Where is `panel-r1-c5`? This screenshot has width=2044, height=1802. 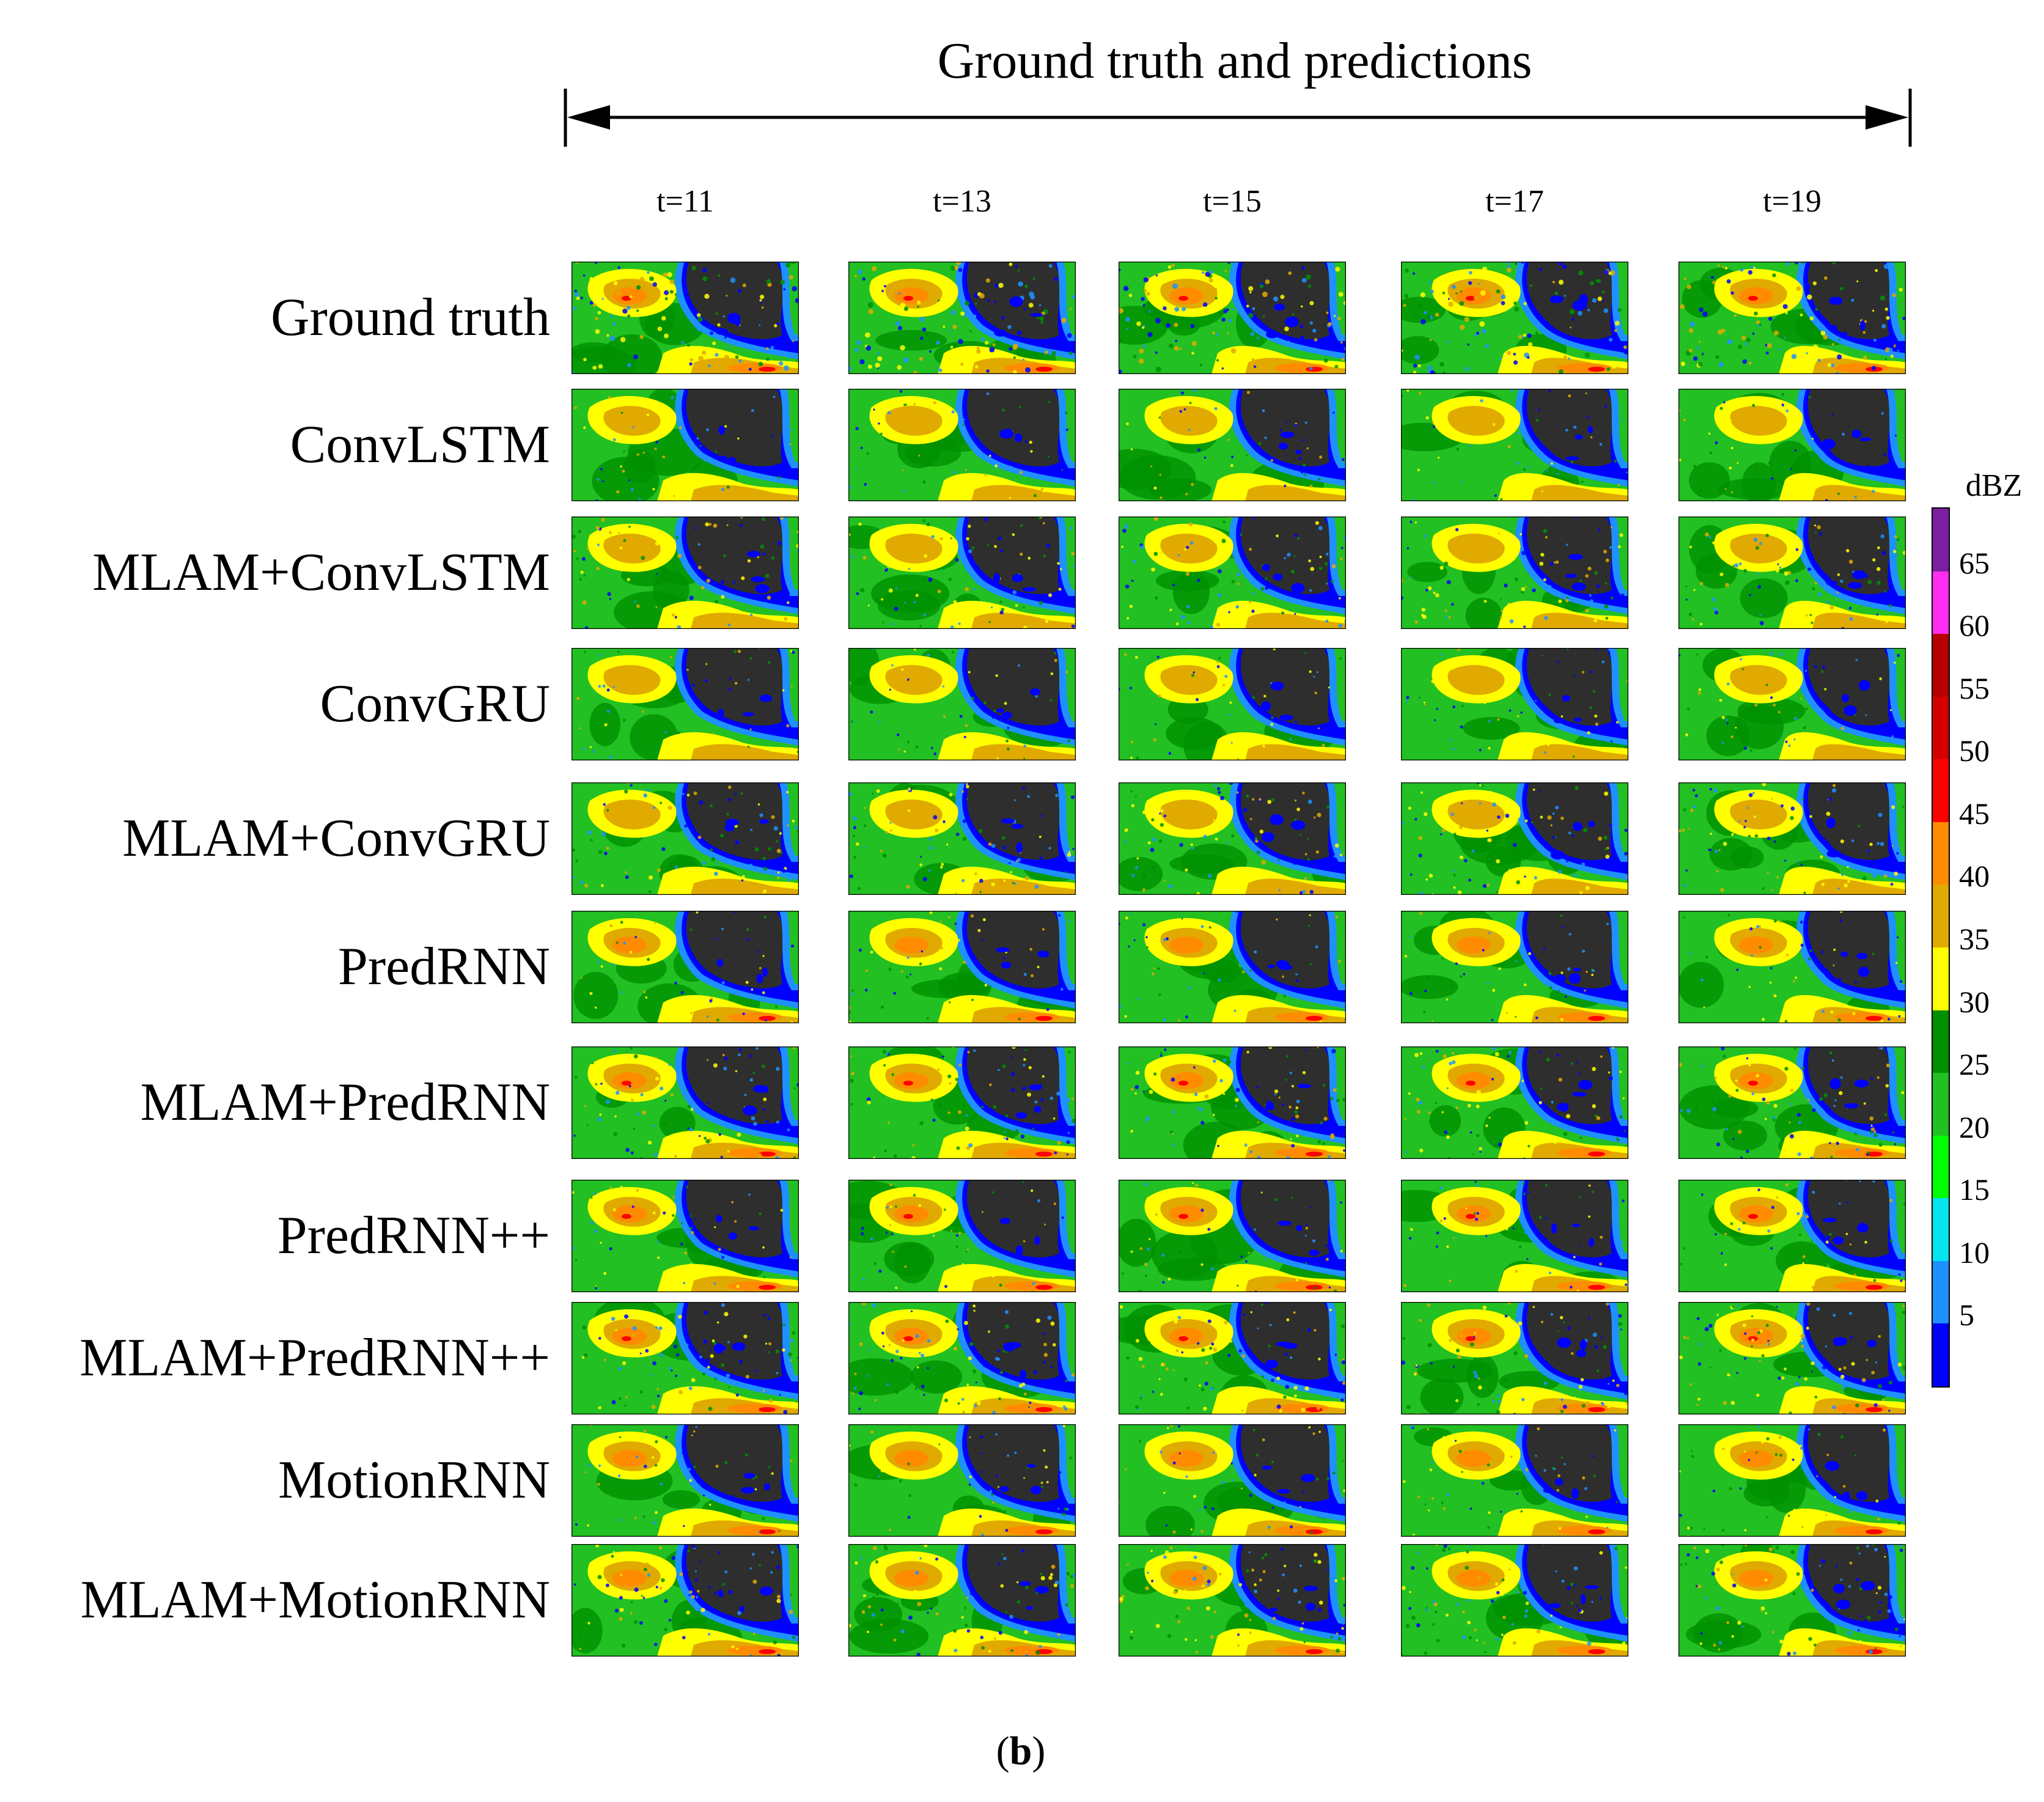 panel-r1-c5 is located at coordinates (1792, 318).